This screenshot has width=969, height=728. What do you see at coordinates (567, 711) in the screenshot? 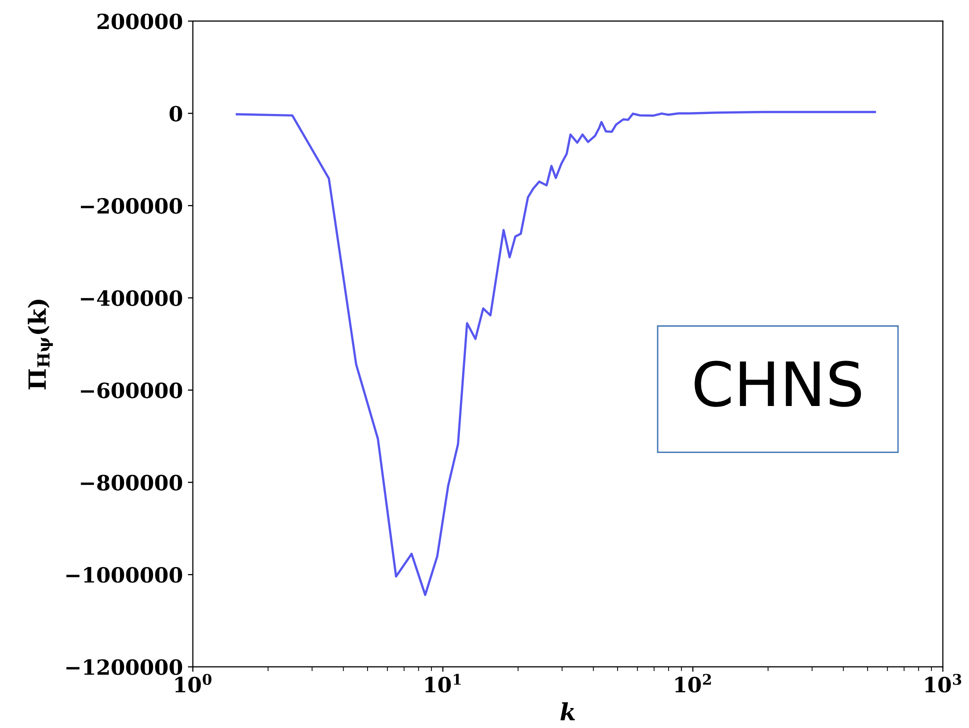
I see `x-axis-title: k` at bounding box center [567, 711].